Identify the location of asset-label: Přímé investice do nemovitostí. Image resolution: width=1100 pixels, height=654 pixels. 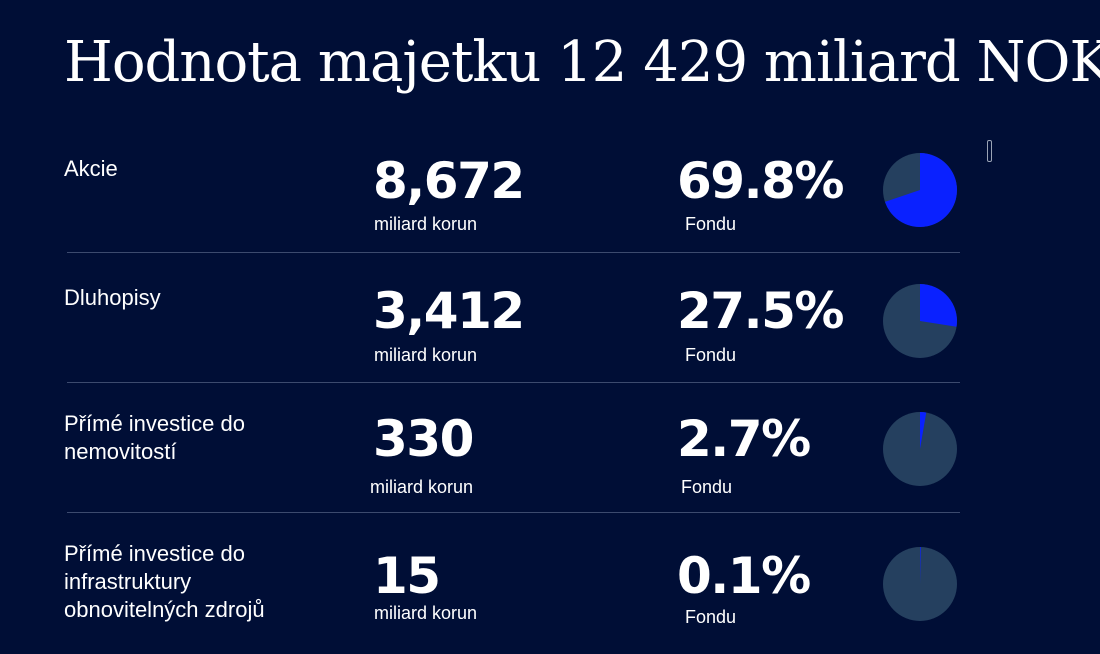
(154, 437).